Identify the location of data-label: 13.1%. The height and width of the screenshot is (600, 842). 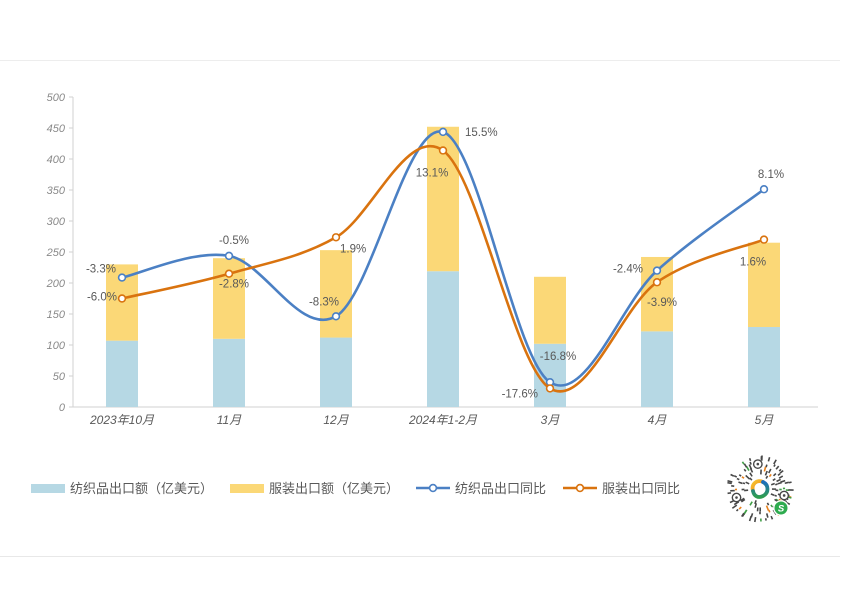
(432, 173).